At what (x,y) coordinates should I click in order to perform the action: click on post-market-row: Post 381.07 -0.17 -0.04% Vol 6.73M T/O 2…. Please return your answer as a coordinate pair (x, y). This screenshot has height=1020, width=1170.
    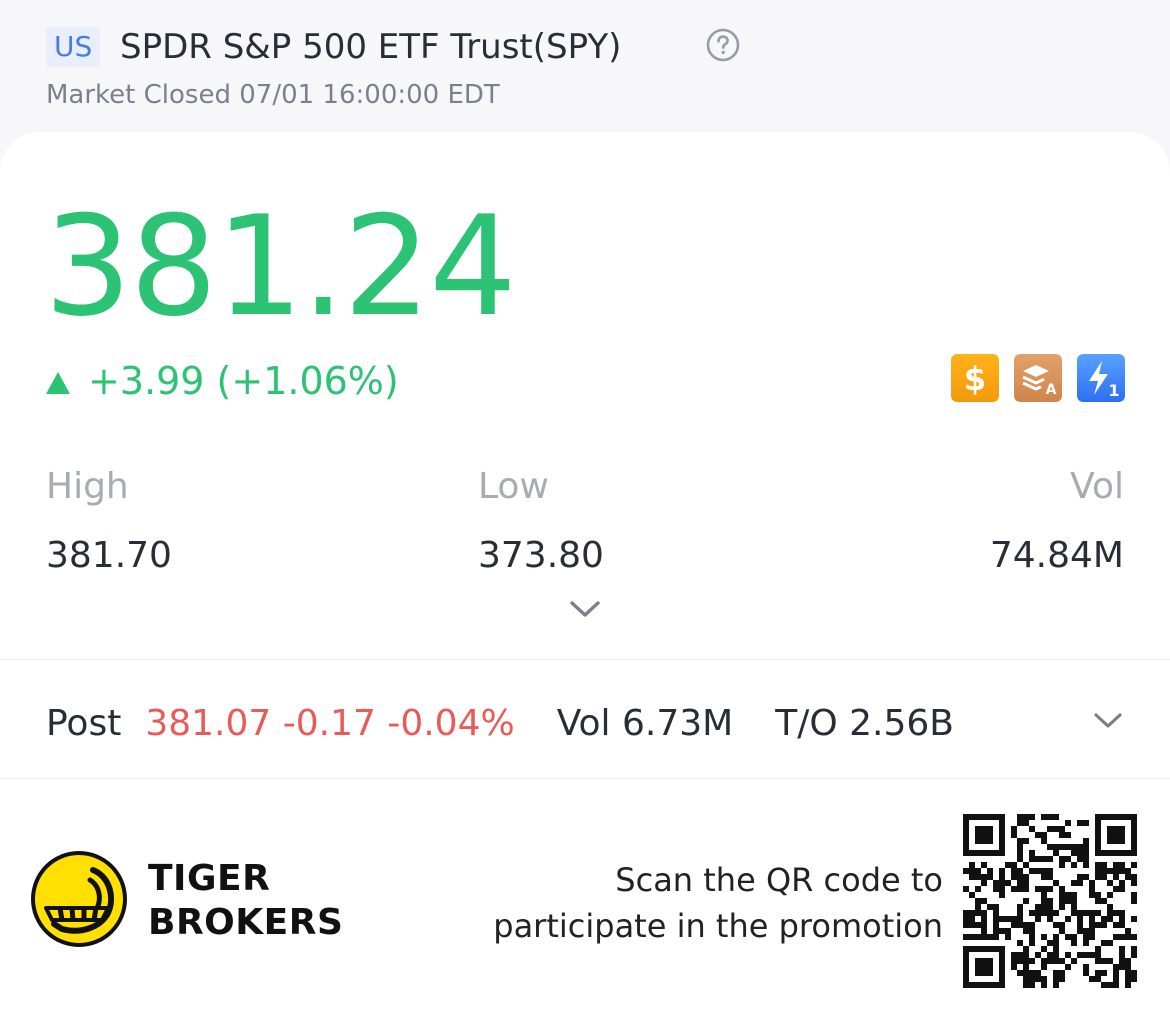
    Looking at the image, I should click on (500, 724).